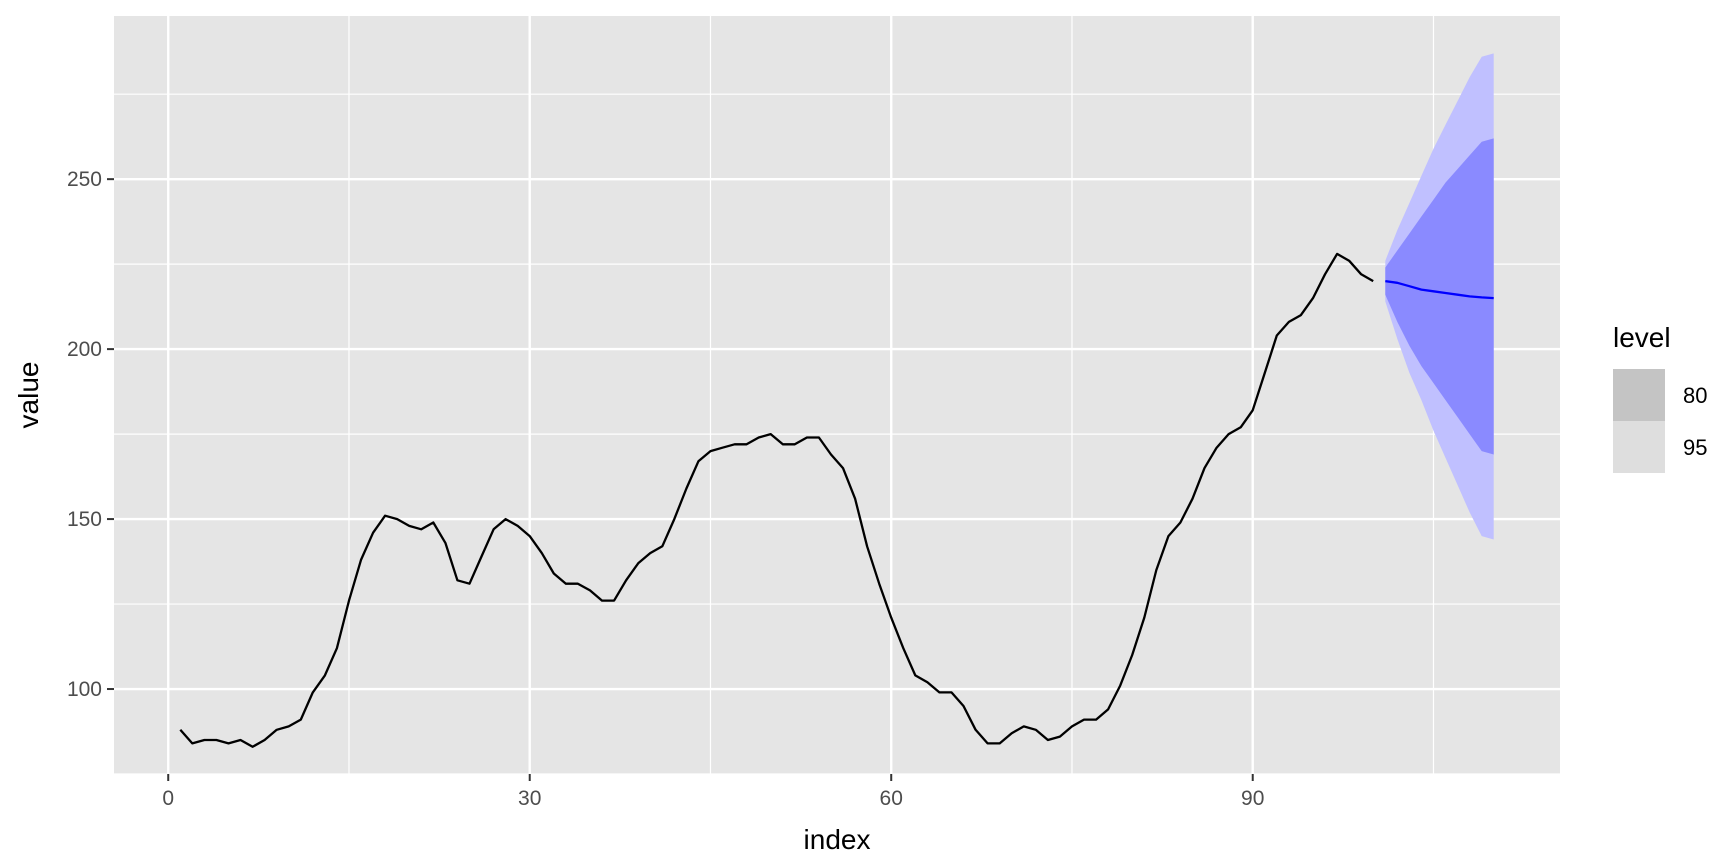  Describe the element at coordinates (837, 839) in the screenshot. I see `x-axis-title: index` at that location.